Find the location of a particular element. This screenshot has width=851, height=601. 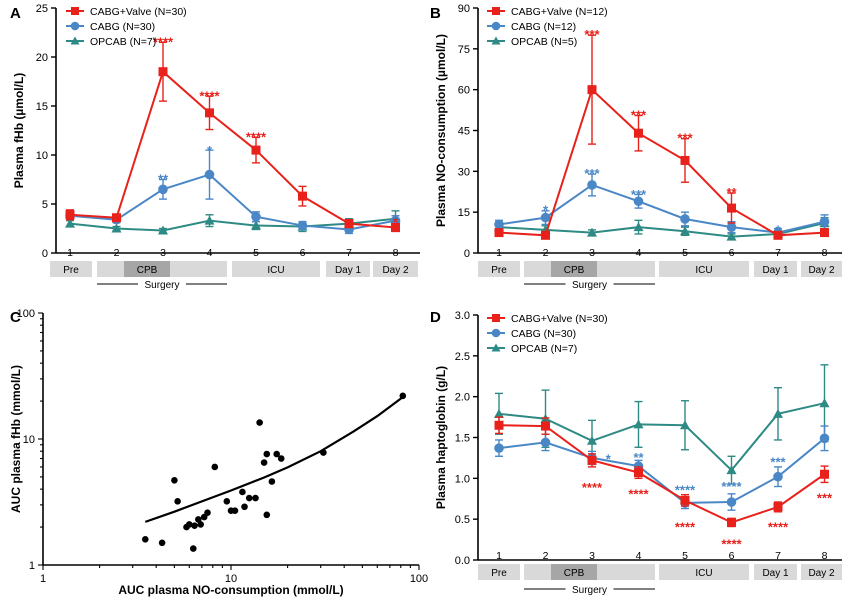

y-tick-label: 25 is located at coordinates (42, 9).